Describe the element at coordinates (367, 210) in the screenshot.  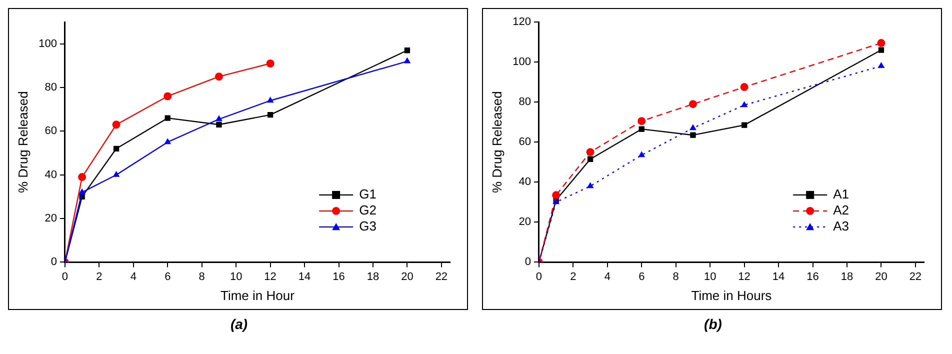
I see `legend-label: G2` at that location.